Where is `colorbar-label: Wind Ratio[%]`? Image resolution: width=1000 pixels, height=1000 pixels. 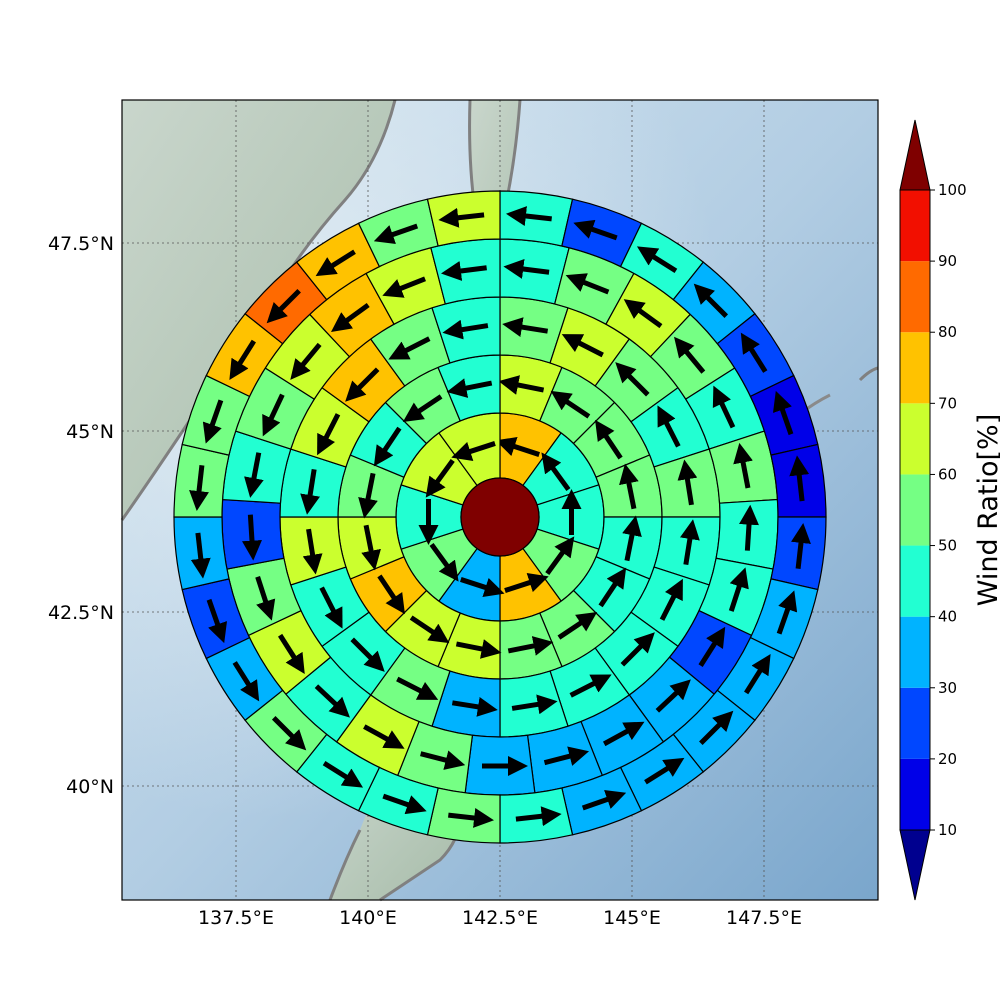
colorbar-label: Wind Ratio[%] is located at coordinates (986, 510).